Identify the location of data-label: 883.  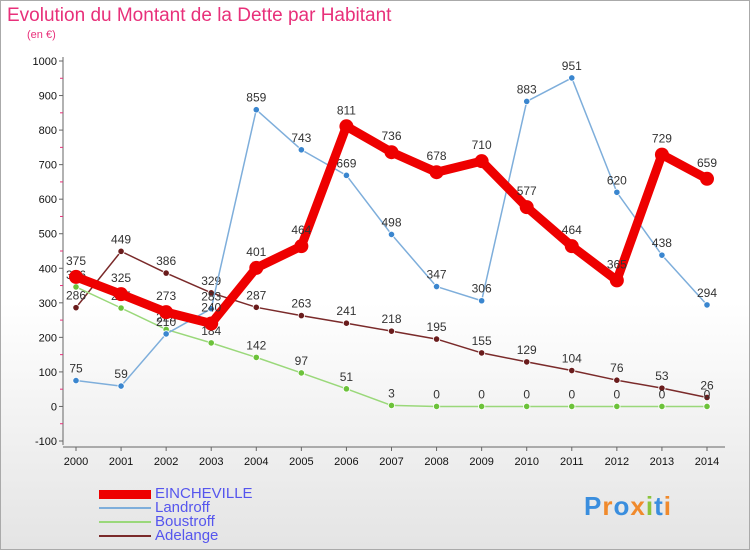
(527, 89).